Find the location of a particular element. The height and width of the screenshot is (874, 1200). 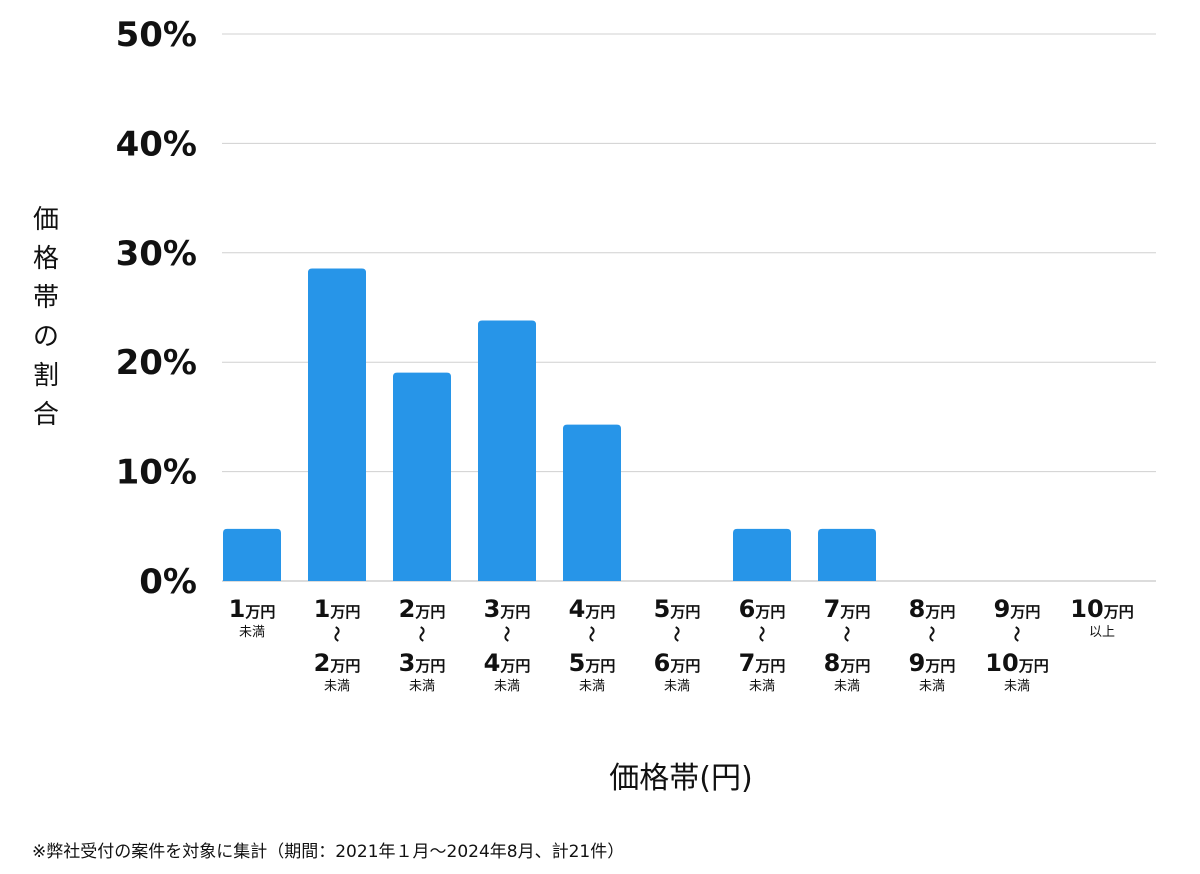

svg-text: 以上 is located at coordinates (1102, 632).